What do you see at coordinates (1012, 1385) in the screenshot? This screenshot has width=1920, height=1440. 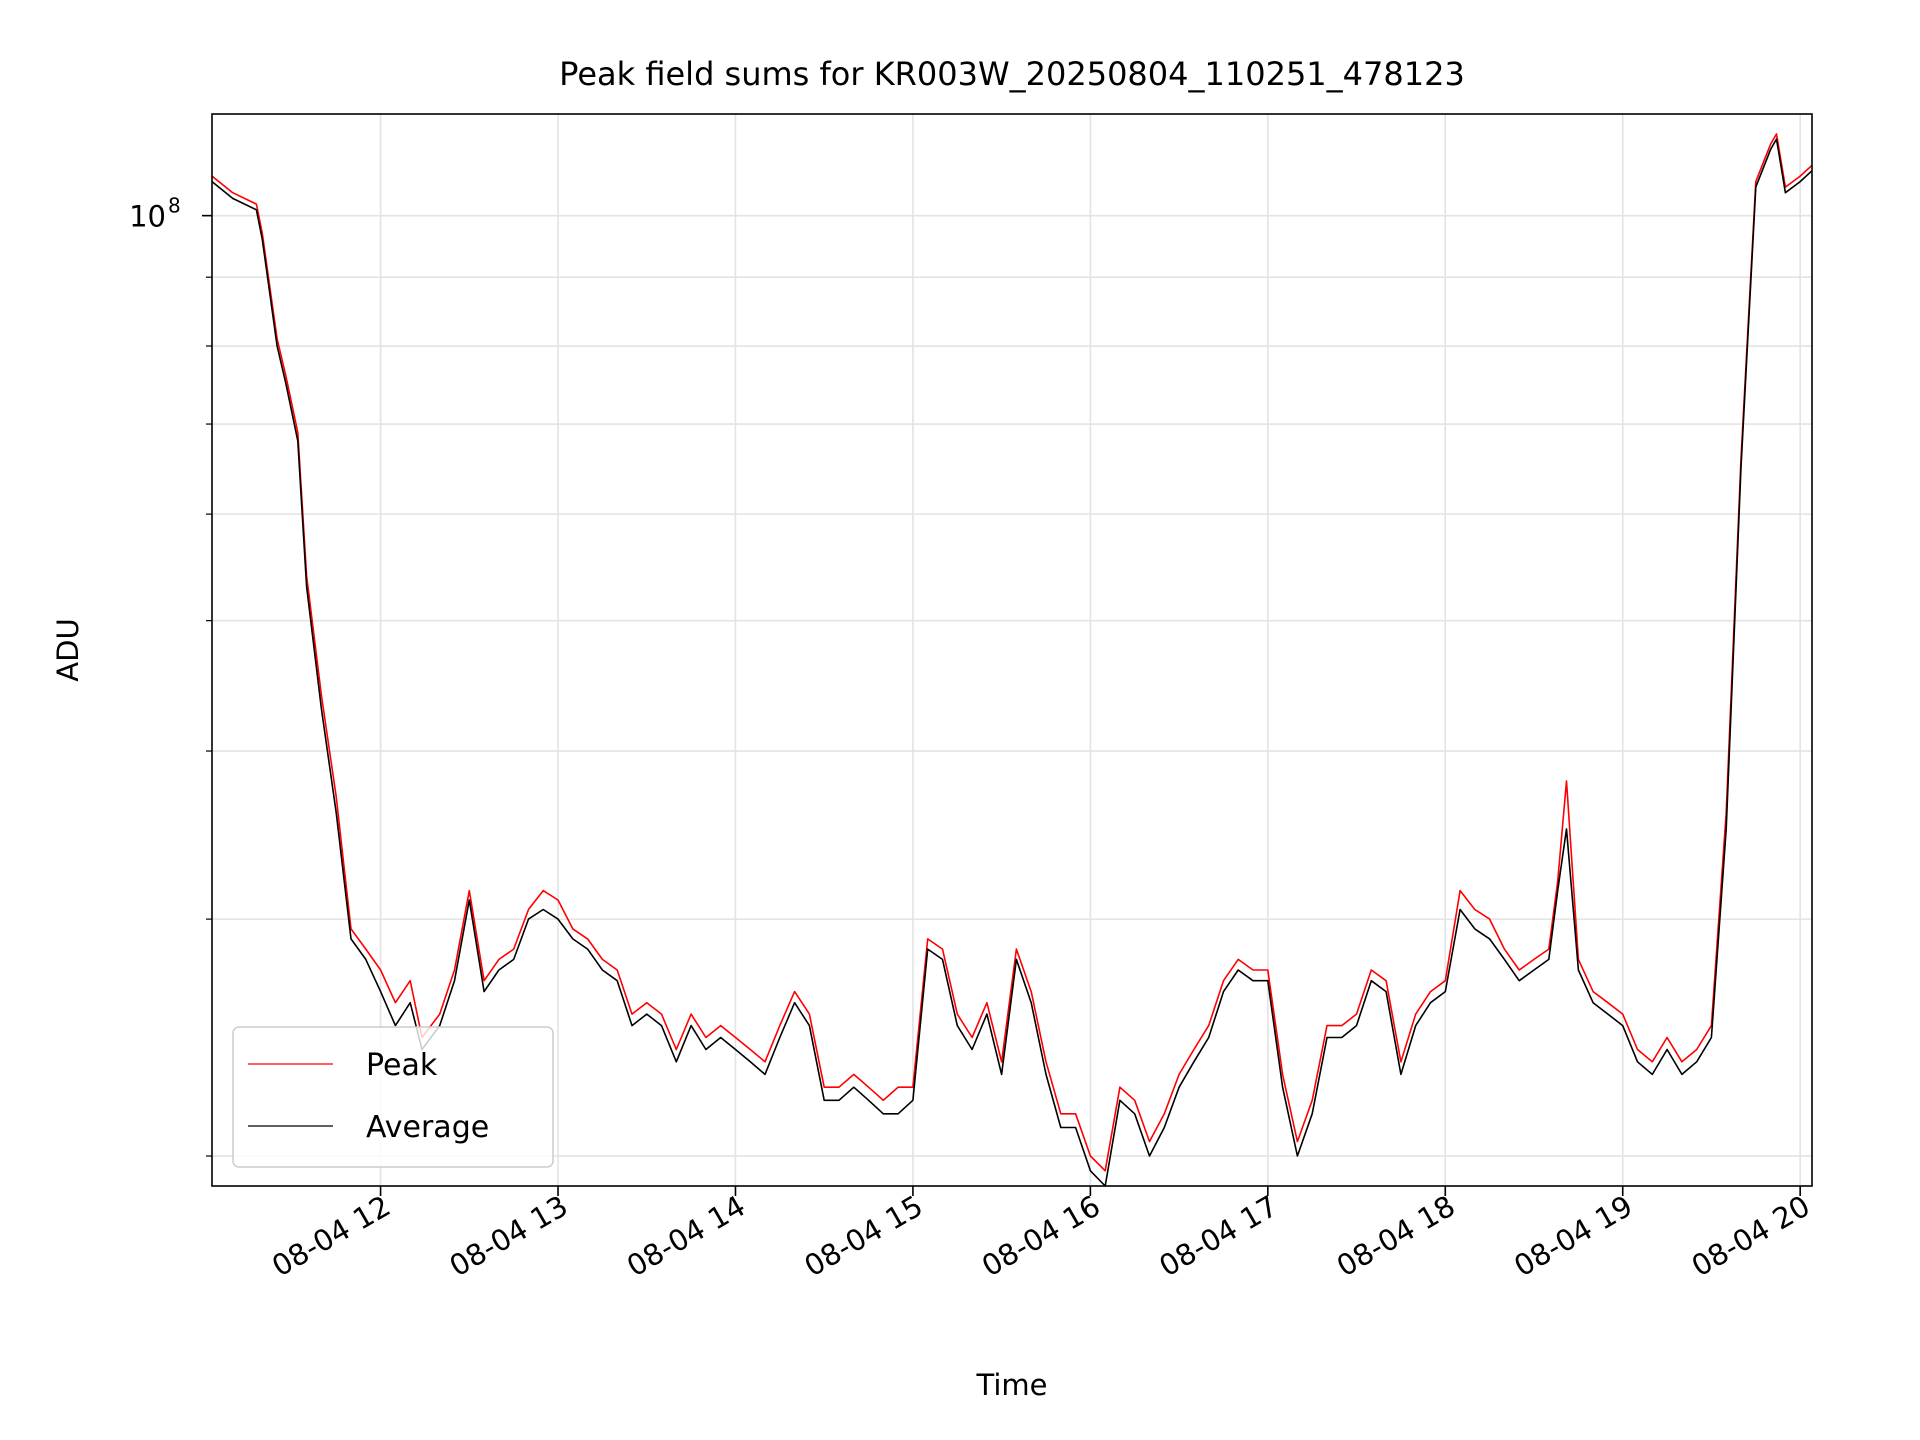 I see `x-axis-label: Time` at bounding box center [1012, 1385].